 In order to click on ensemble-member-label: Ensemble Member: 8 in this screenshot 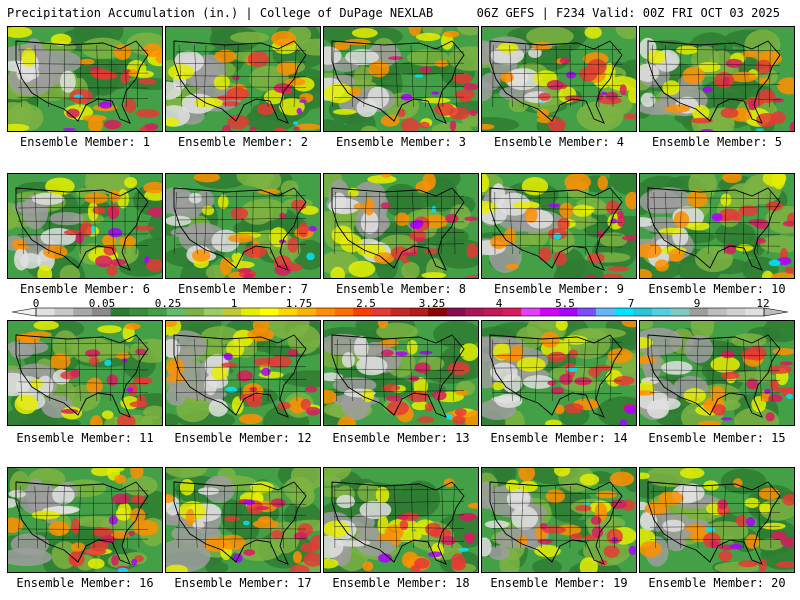, I will do `click(401, 289)`.